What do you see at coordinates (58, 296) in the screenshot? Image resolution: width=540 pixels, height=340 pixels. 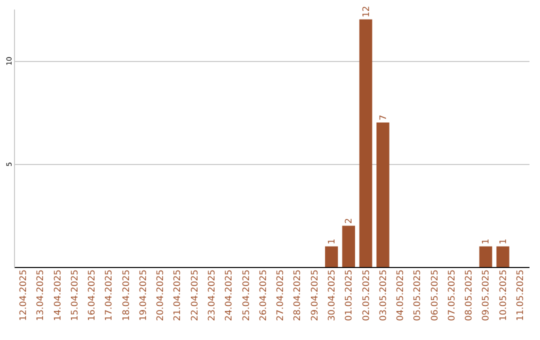 I see `x-tick-label: 14.04.2025` at bounding box center [58, 296].